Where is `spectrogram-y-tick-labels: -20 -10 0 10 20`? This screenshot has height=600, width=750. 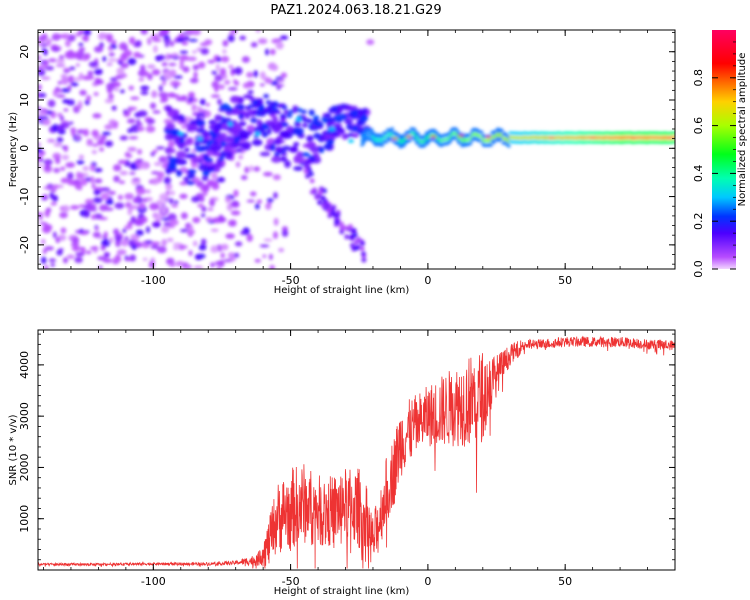
spectrogram-y-tick-labels: -20 -10 0 10 20 is located at coordinates (24, 149).